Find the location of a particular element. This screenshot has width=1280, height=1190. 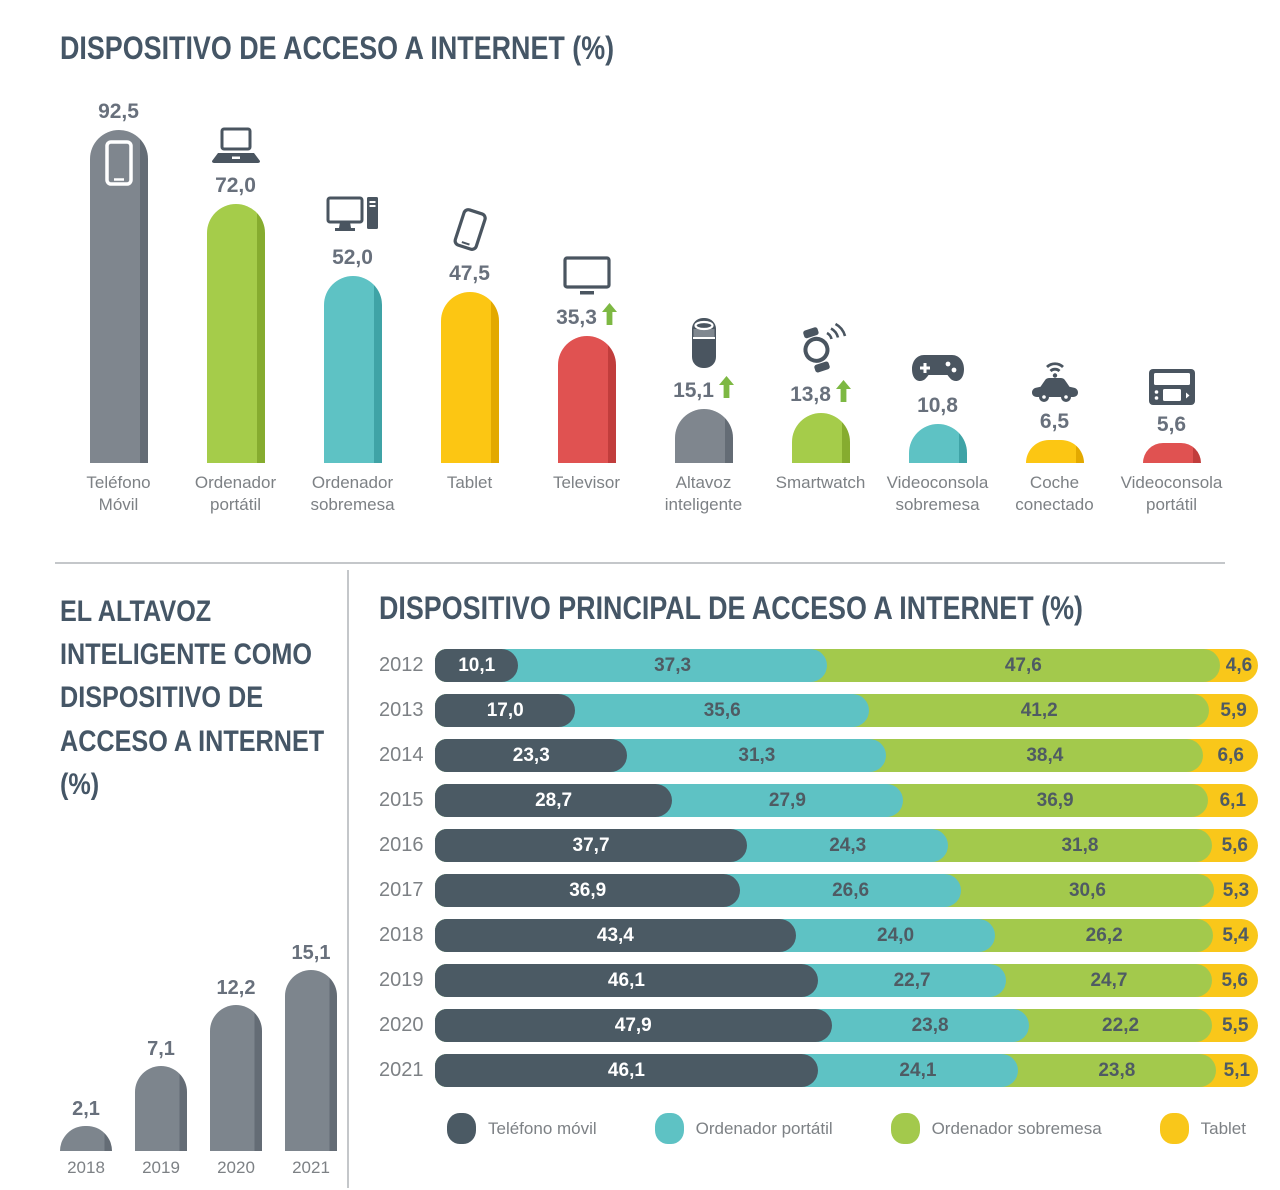

device-column-plot: 47,5 is located at coordinates (469, 272).